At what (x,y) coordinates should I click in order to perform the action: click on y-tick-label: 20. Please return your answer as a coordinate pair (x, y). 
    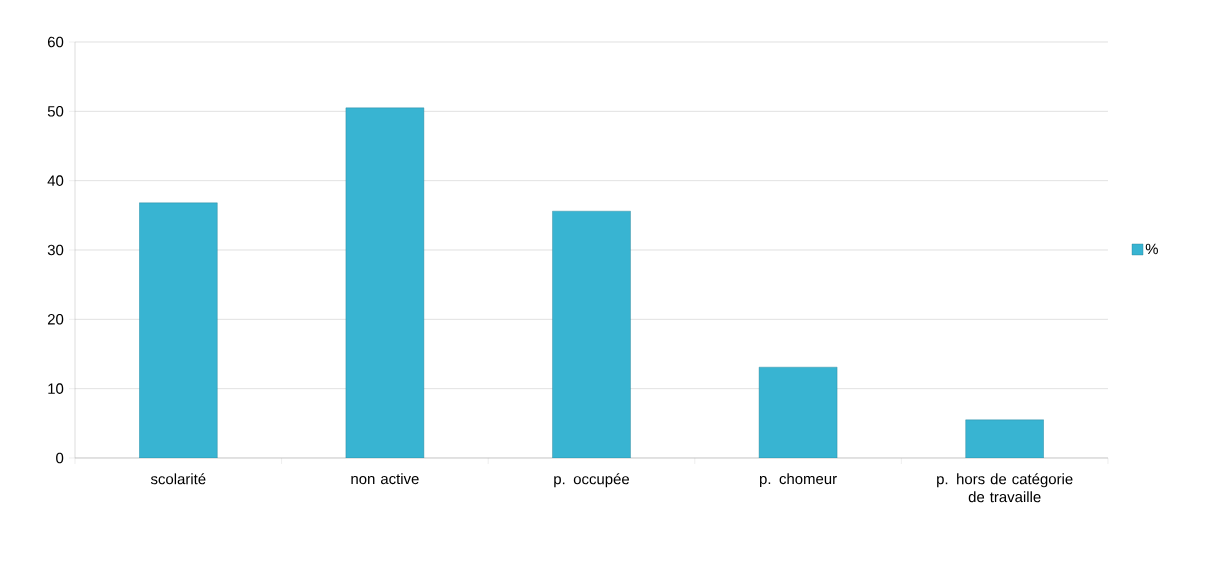
    Looking at the image, I should click on (55, 319).